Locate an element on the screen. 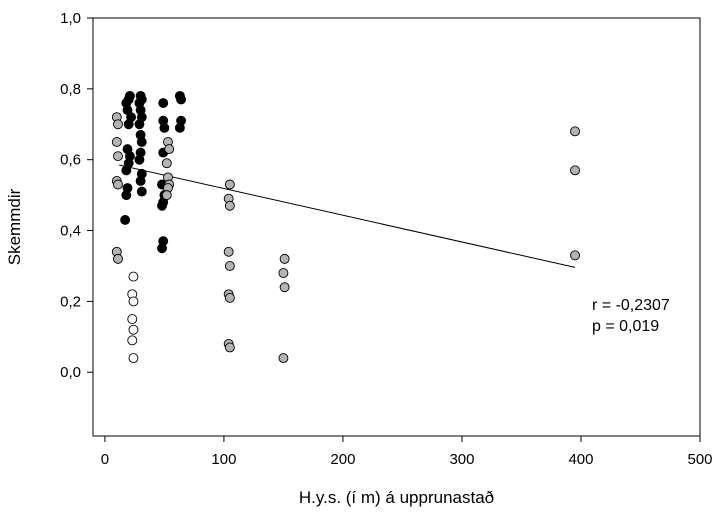  x-axis: 0 100 200 300 400 500 is located at coordinates (407, 452).